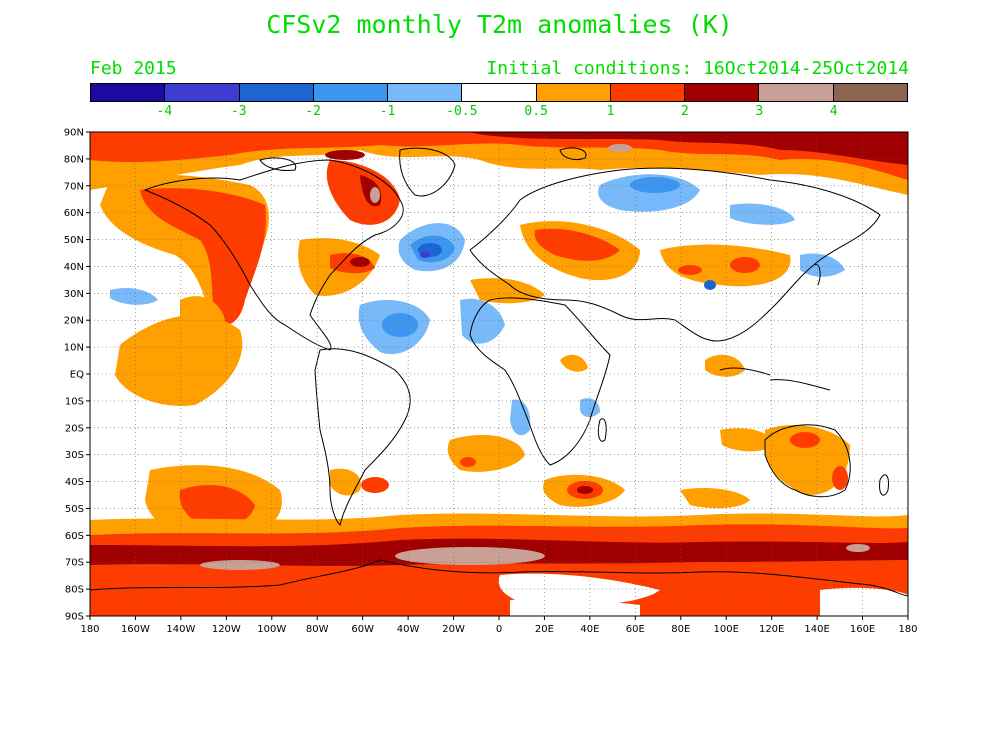  I want to click on lon-label: 60W, so click(362, 629).